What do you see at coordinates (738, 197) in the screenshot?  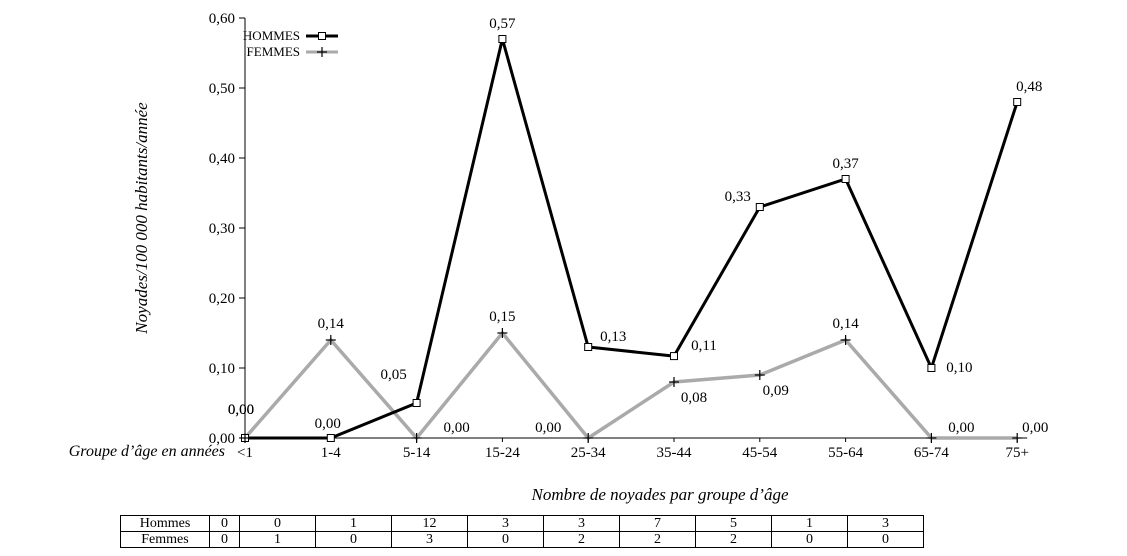 I see `data-label-hommes: 0,33` at bounding box center [738, 197].